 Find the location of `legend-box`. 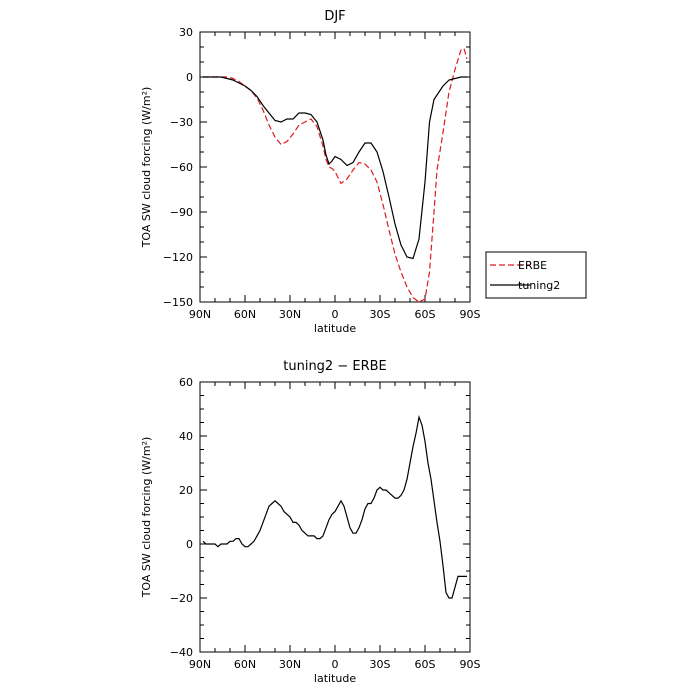

legend-box is located at coordinates (536, 275).